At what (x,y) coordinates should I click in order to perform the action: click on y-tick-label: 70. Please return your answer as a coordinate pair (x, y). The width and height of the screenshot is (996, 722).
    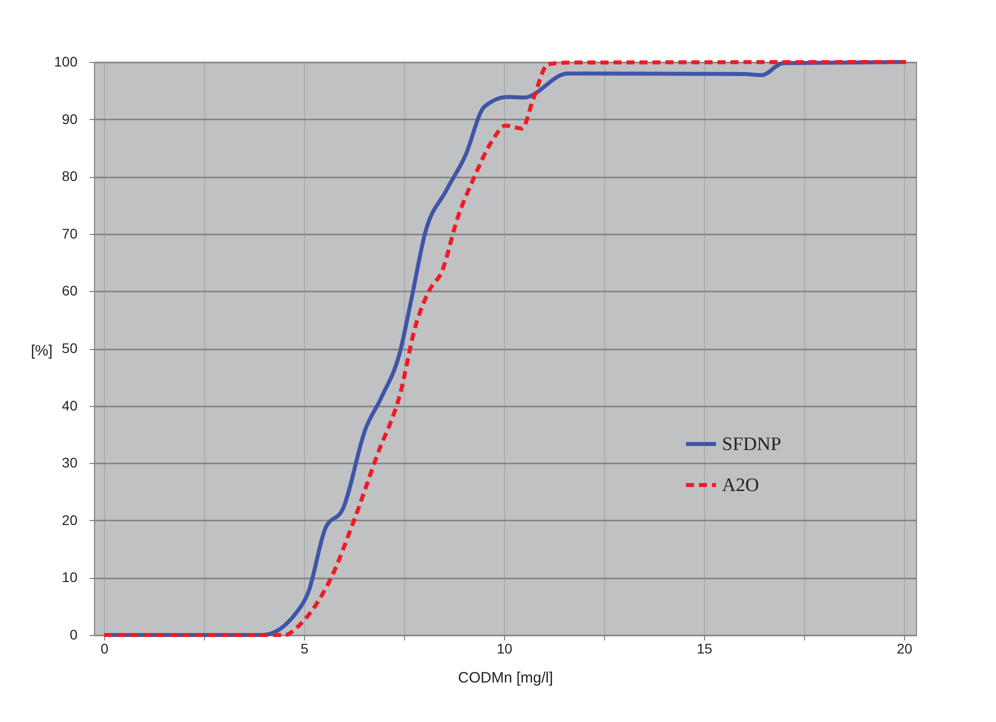
    Looking at the image, I should click on (70, 233).